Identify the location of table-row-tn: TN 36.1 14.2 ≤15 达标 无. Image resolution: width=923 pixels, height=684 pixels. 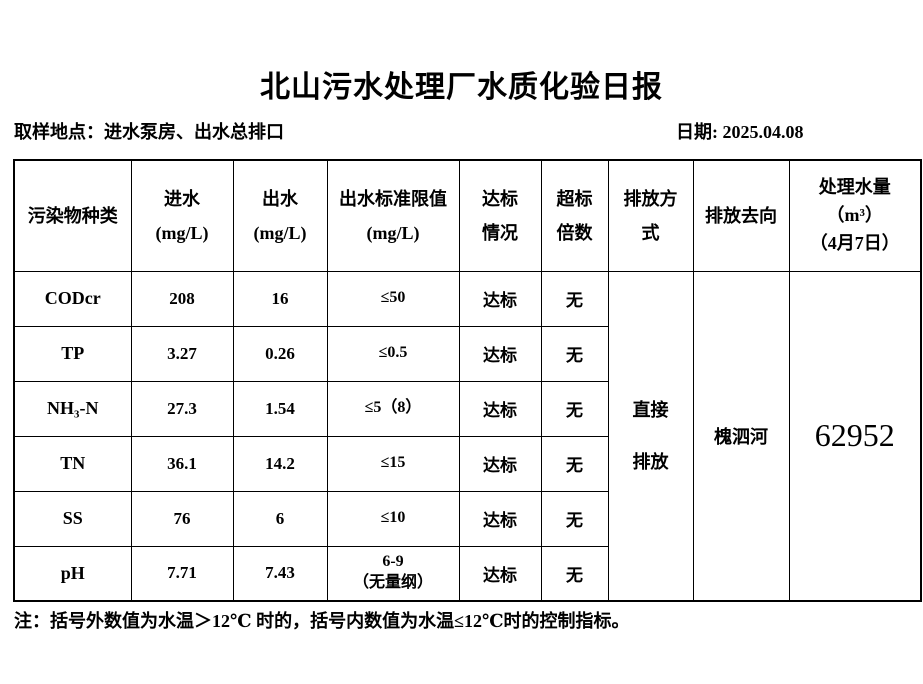
(467, 463).